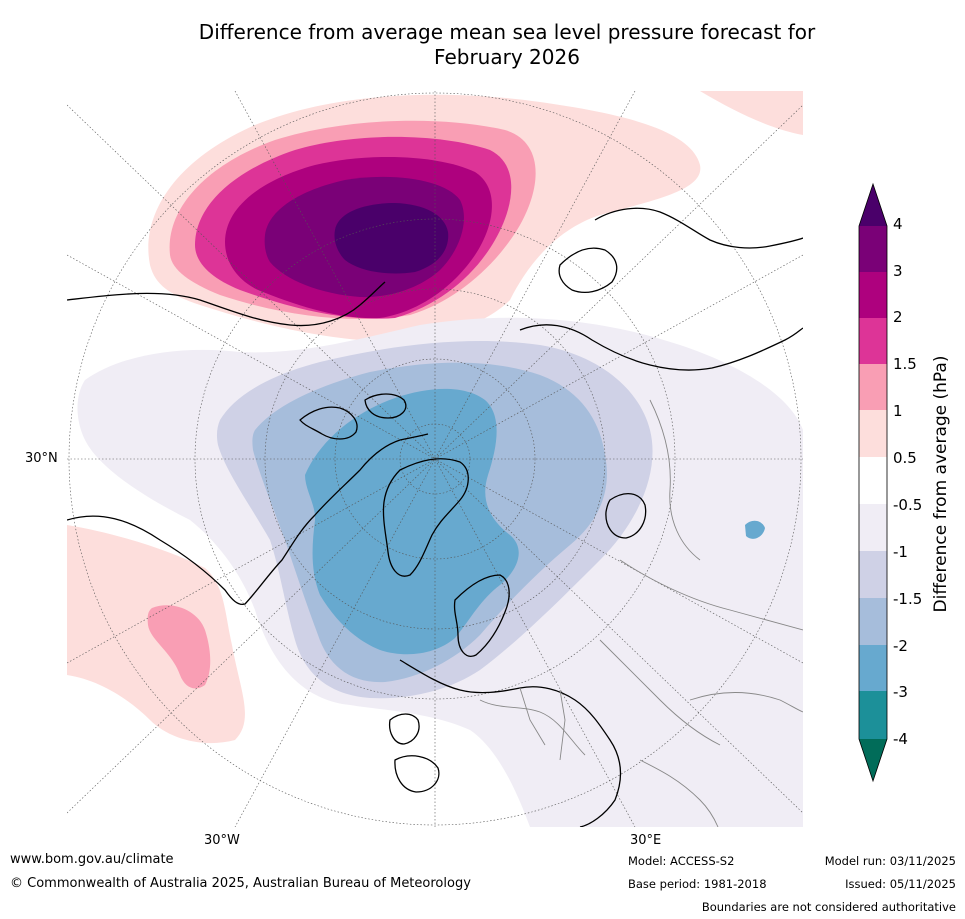  I want to click on coastline-canadian-archipelago, so click(353, 416).